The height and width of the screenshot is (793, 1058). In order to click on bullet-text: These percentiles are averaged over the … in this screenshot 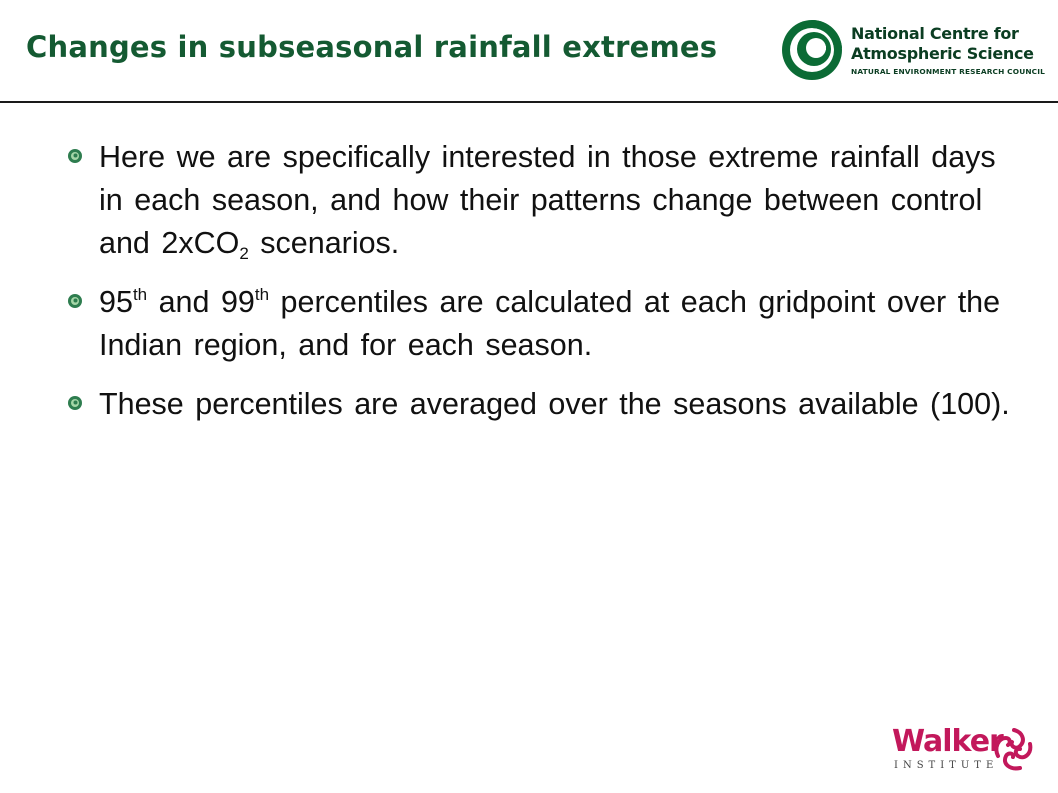, I will do `click(554, 404)`.